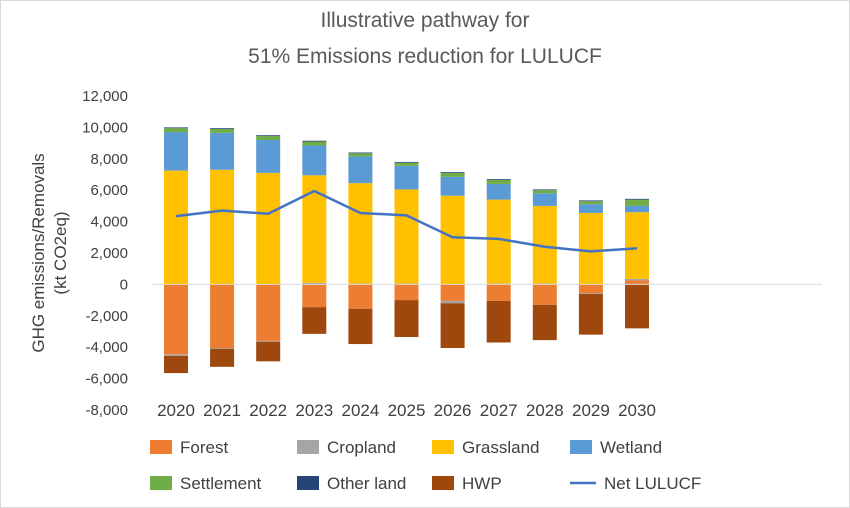  What do you see at coordinates (176, 364) in the screenshot?
I see `bar-hwp-2020` at bounding box center [176, 364].